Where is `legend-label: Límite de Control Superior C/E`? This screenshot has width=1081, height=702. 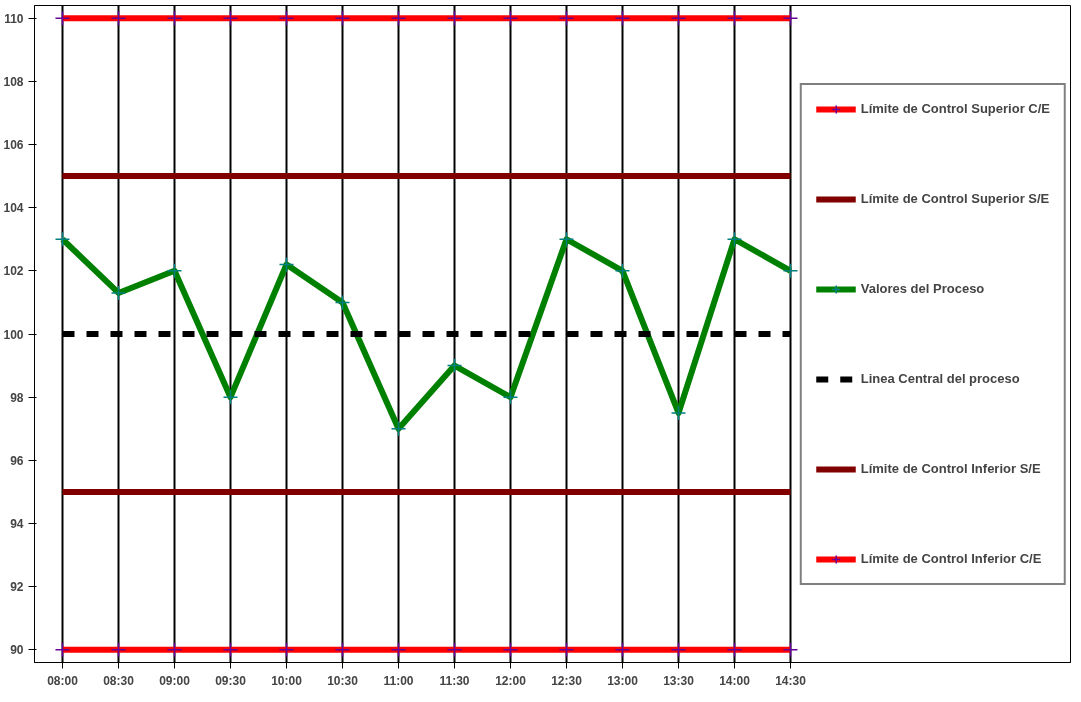
legend-label: Límite de Control Superior C/E is located at coordinates (955, 108).